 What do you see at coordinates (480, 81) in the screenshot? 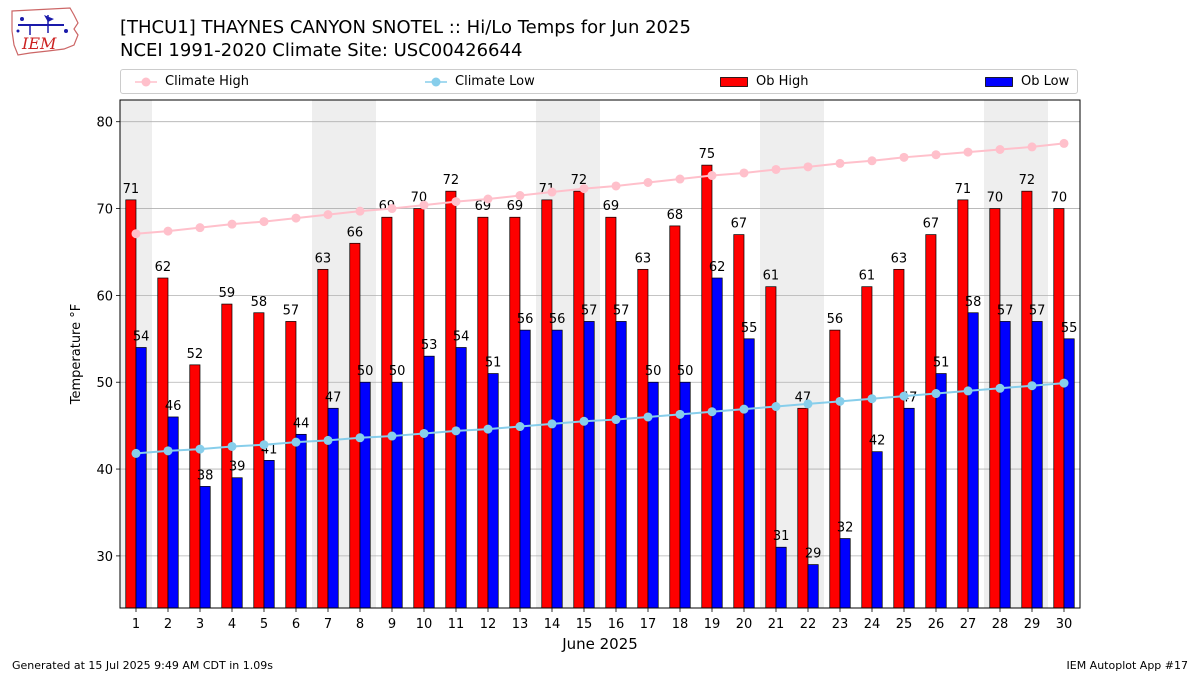
I see `legend-item-climate-low: Climate Low` at bounding box center [480, 81].